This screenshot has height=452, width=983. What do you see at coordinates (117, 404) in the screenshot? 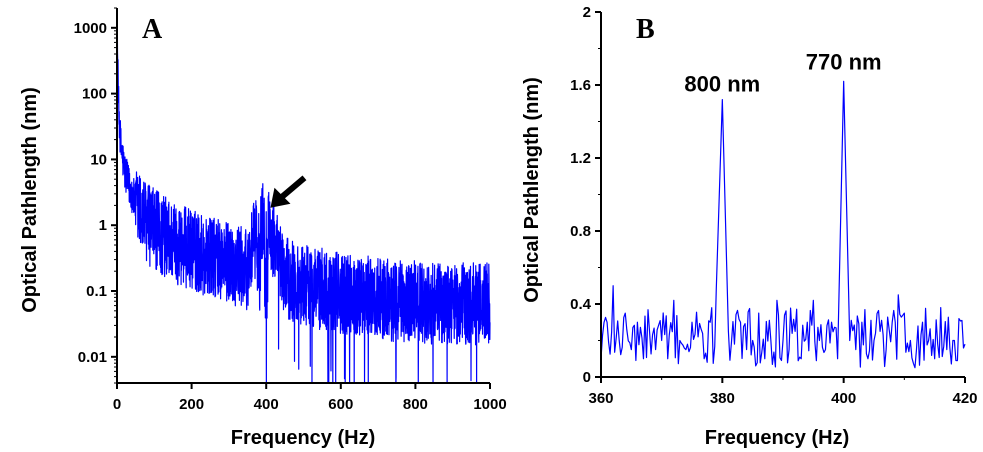
I see `panel-a-x-tick-label: 0` at bounding box center [117, 404].